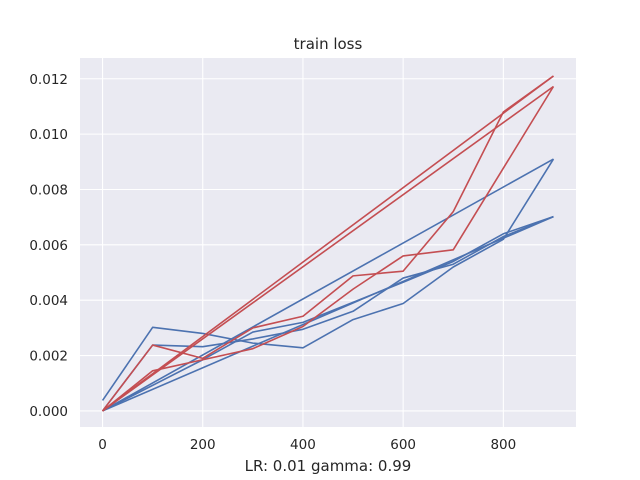 This screenshot has width=640, height=480. I want to click on x-axis-label: LR: 0.01 gamma: 0.99, so click(328, 466).